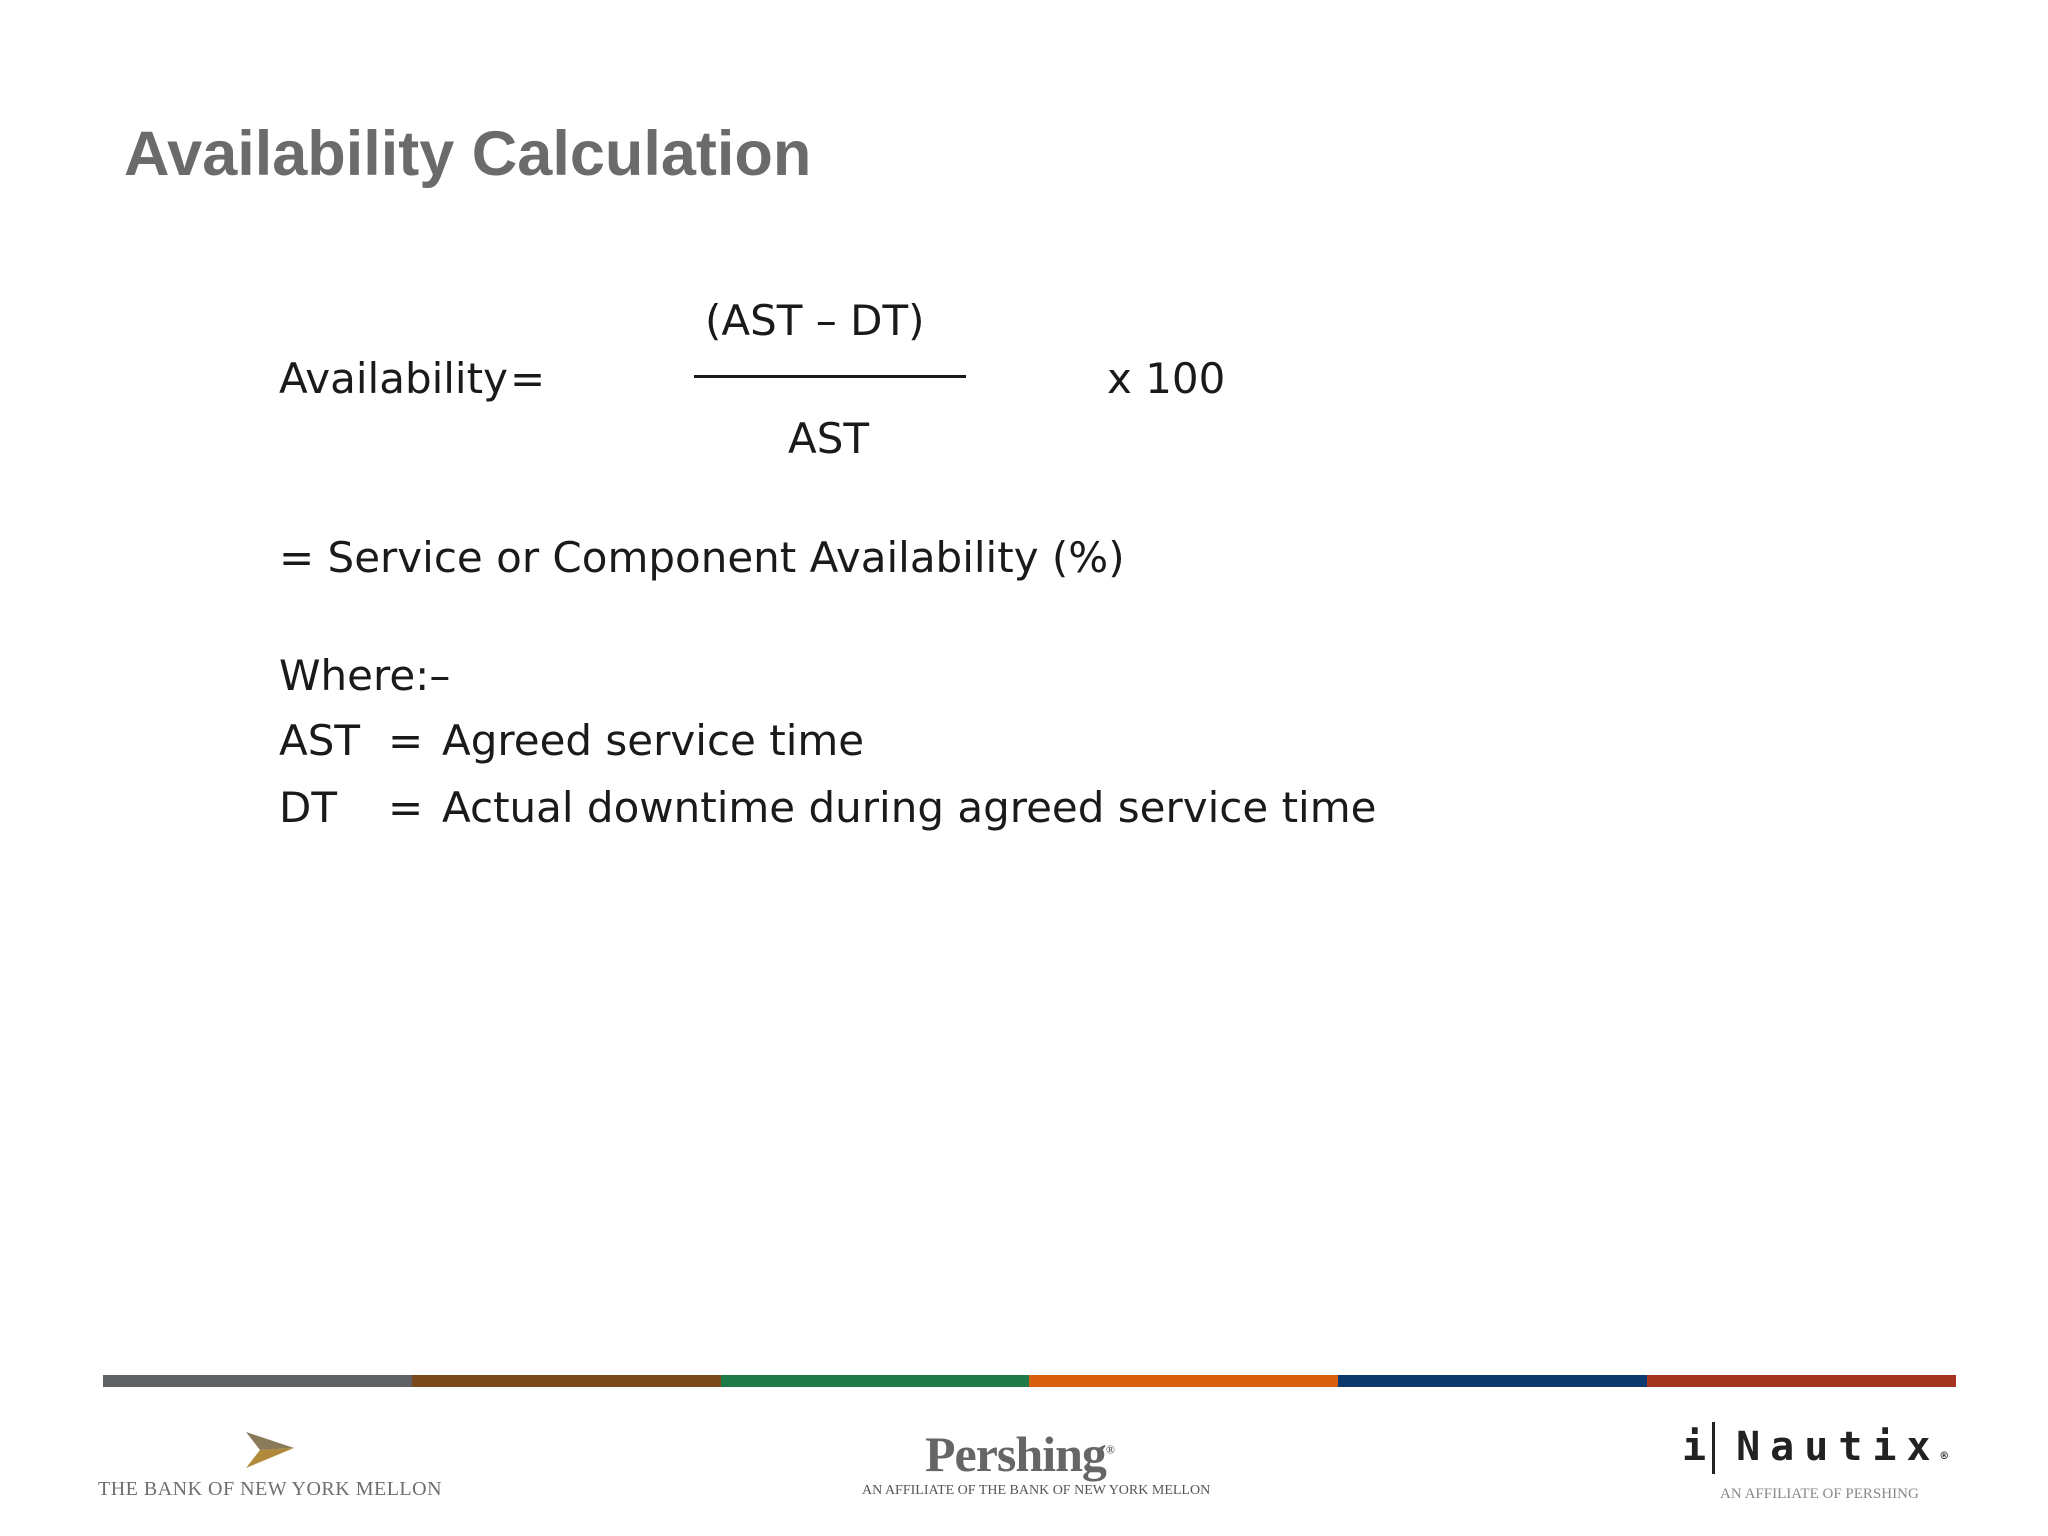  What do you see at coordinates (815, 320) in the screenshot?
I see `formula-numerator: (AST – DT)` at bounding box center [815, 320].